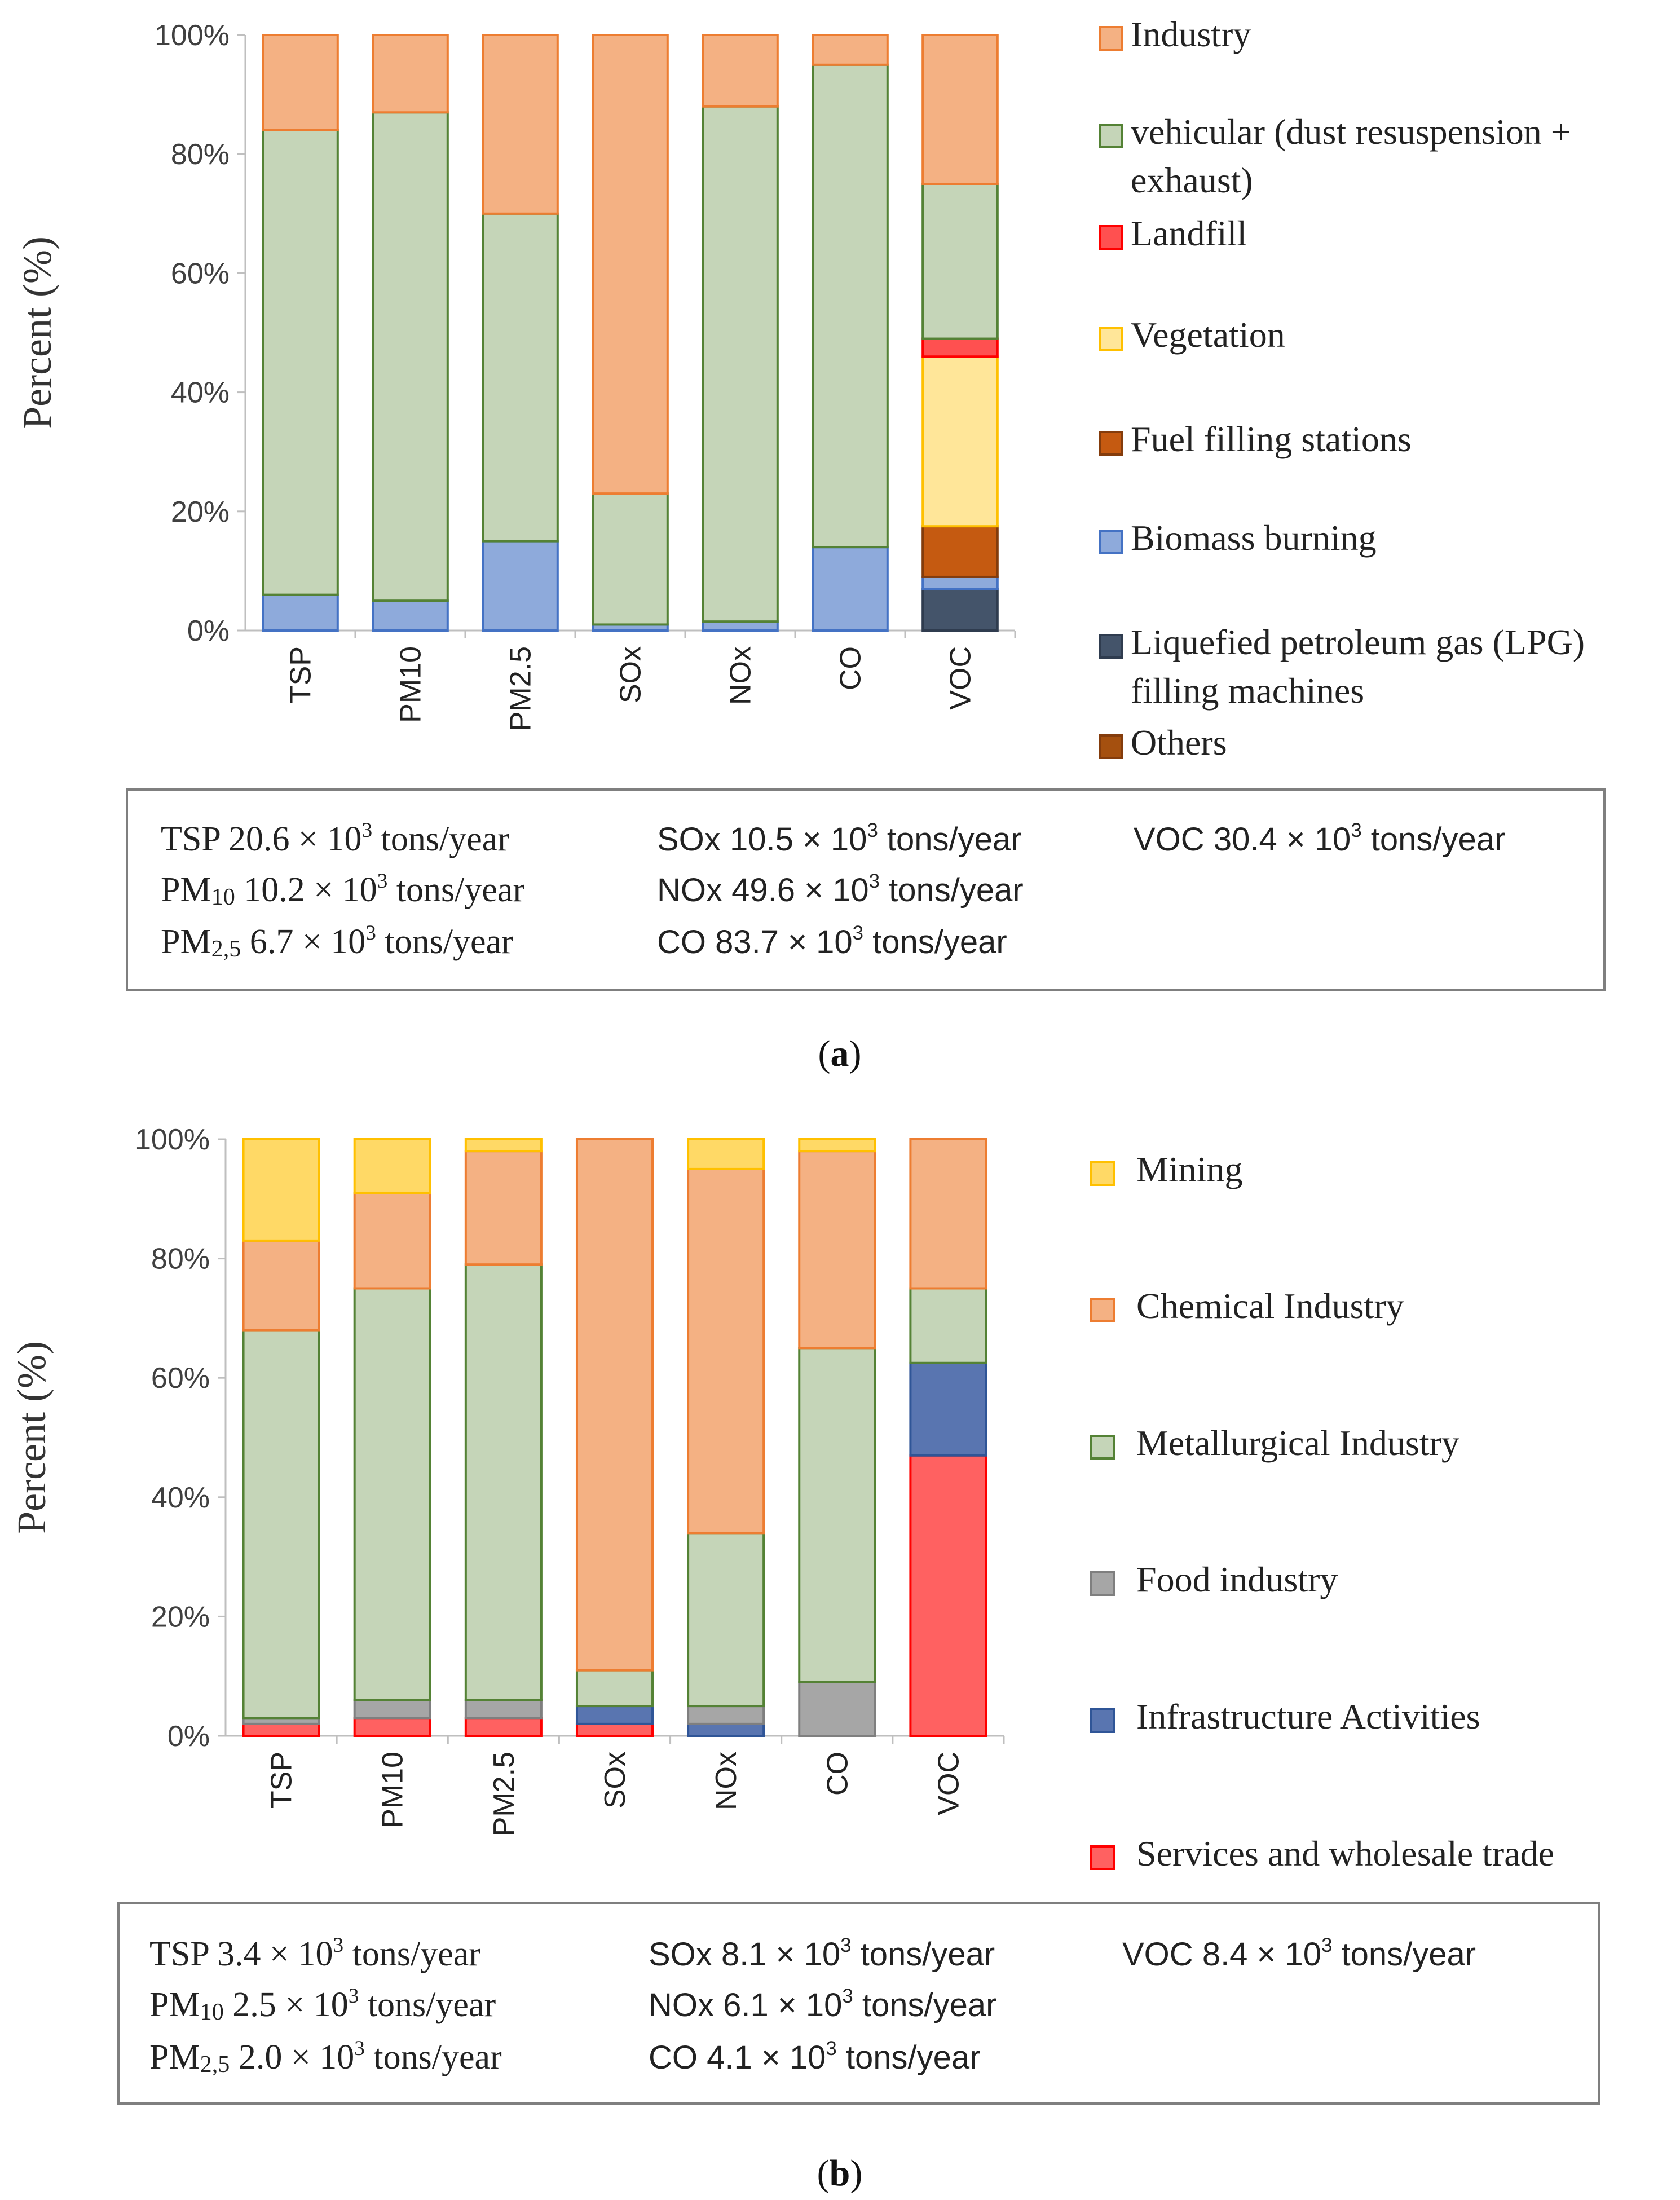 The width and height of the screenshot is (1680, 2200). Describe the element at coordinates (837, 1710) in the screenshot. I see `bar-co-food-industry` at that location.